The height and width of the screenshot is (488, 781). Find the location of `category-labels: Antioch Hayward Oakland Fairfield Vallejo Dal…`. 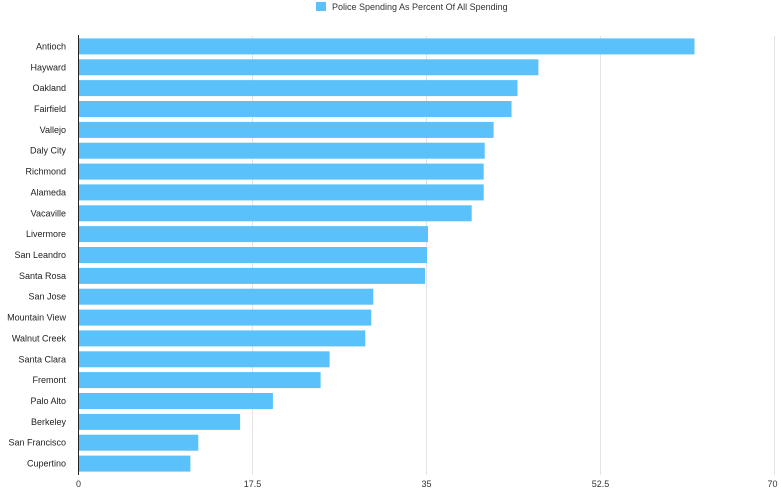

category-labels: Antioch Hayward Oakland Fairfield Vallejo Dal… is located at coordinates (36, 254).